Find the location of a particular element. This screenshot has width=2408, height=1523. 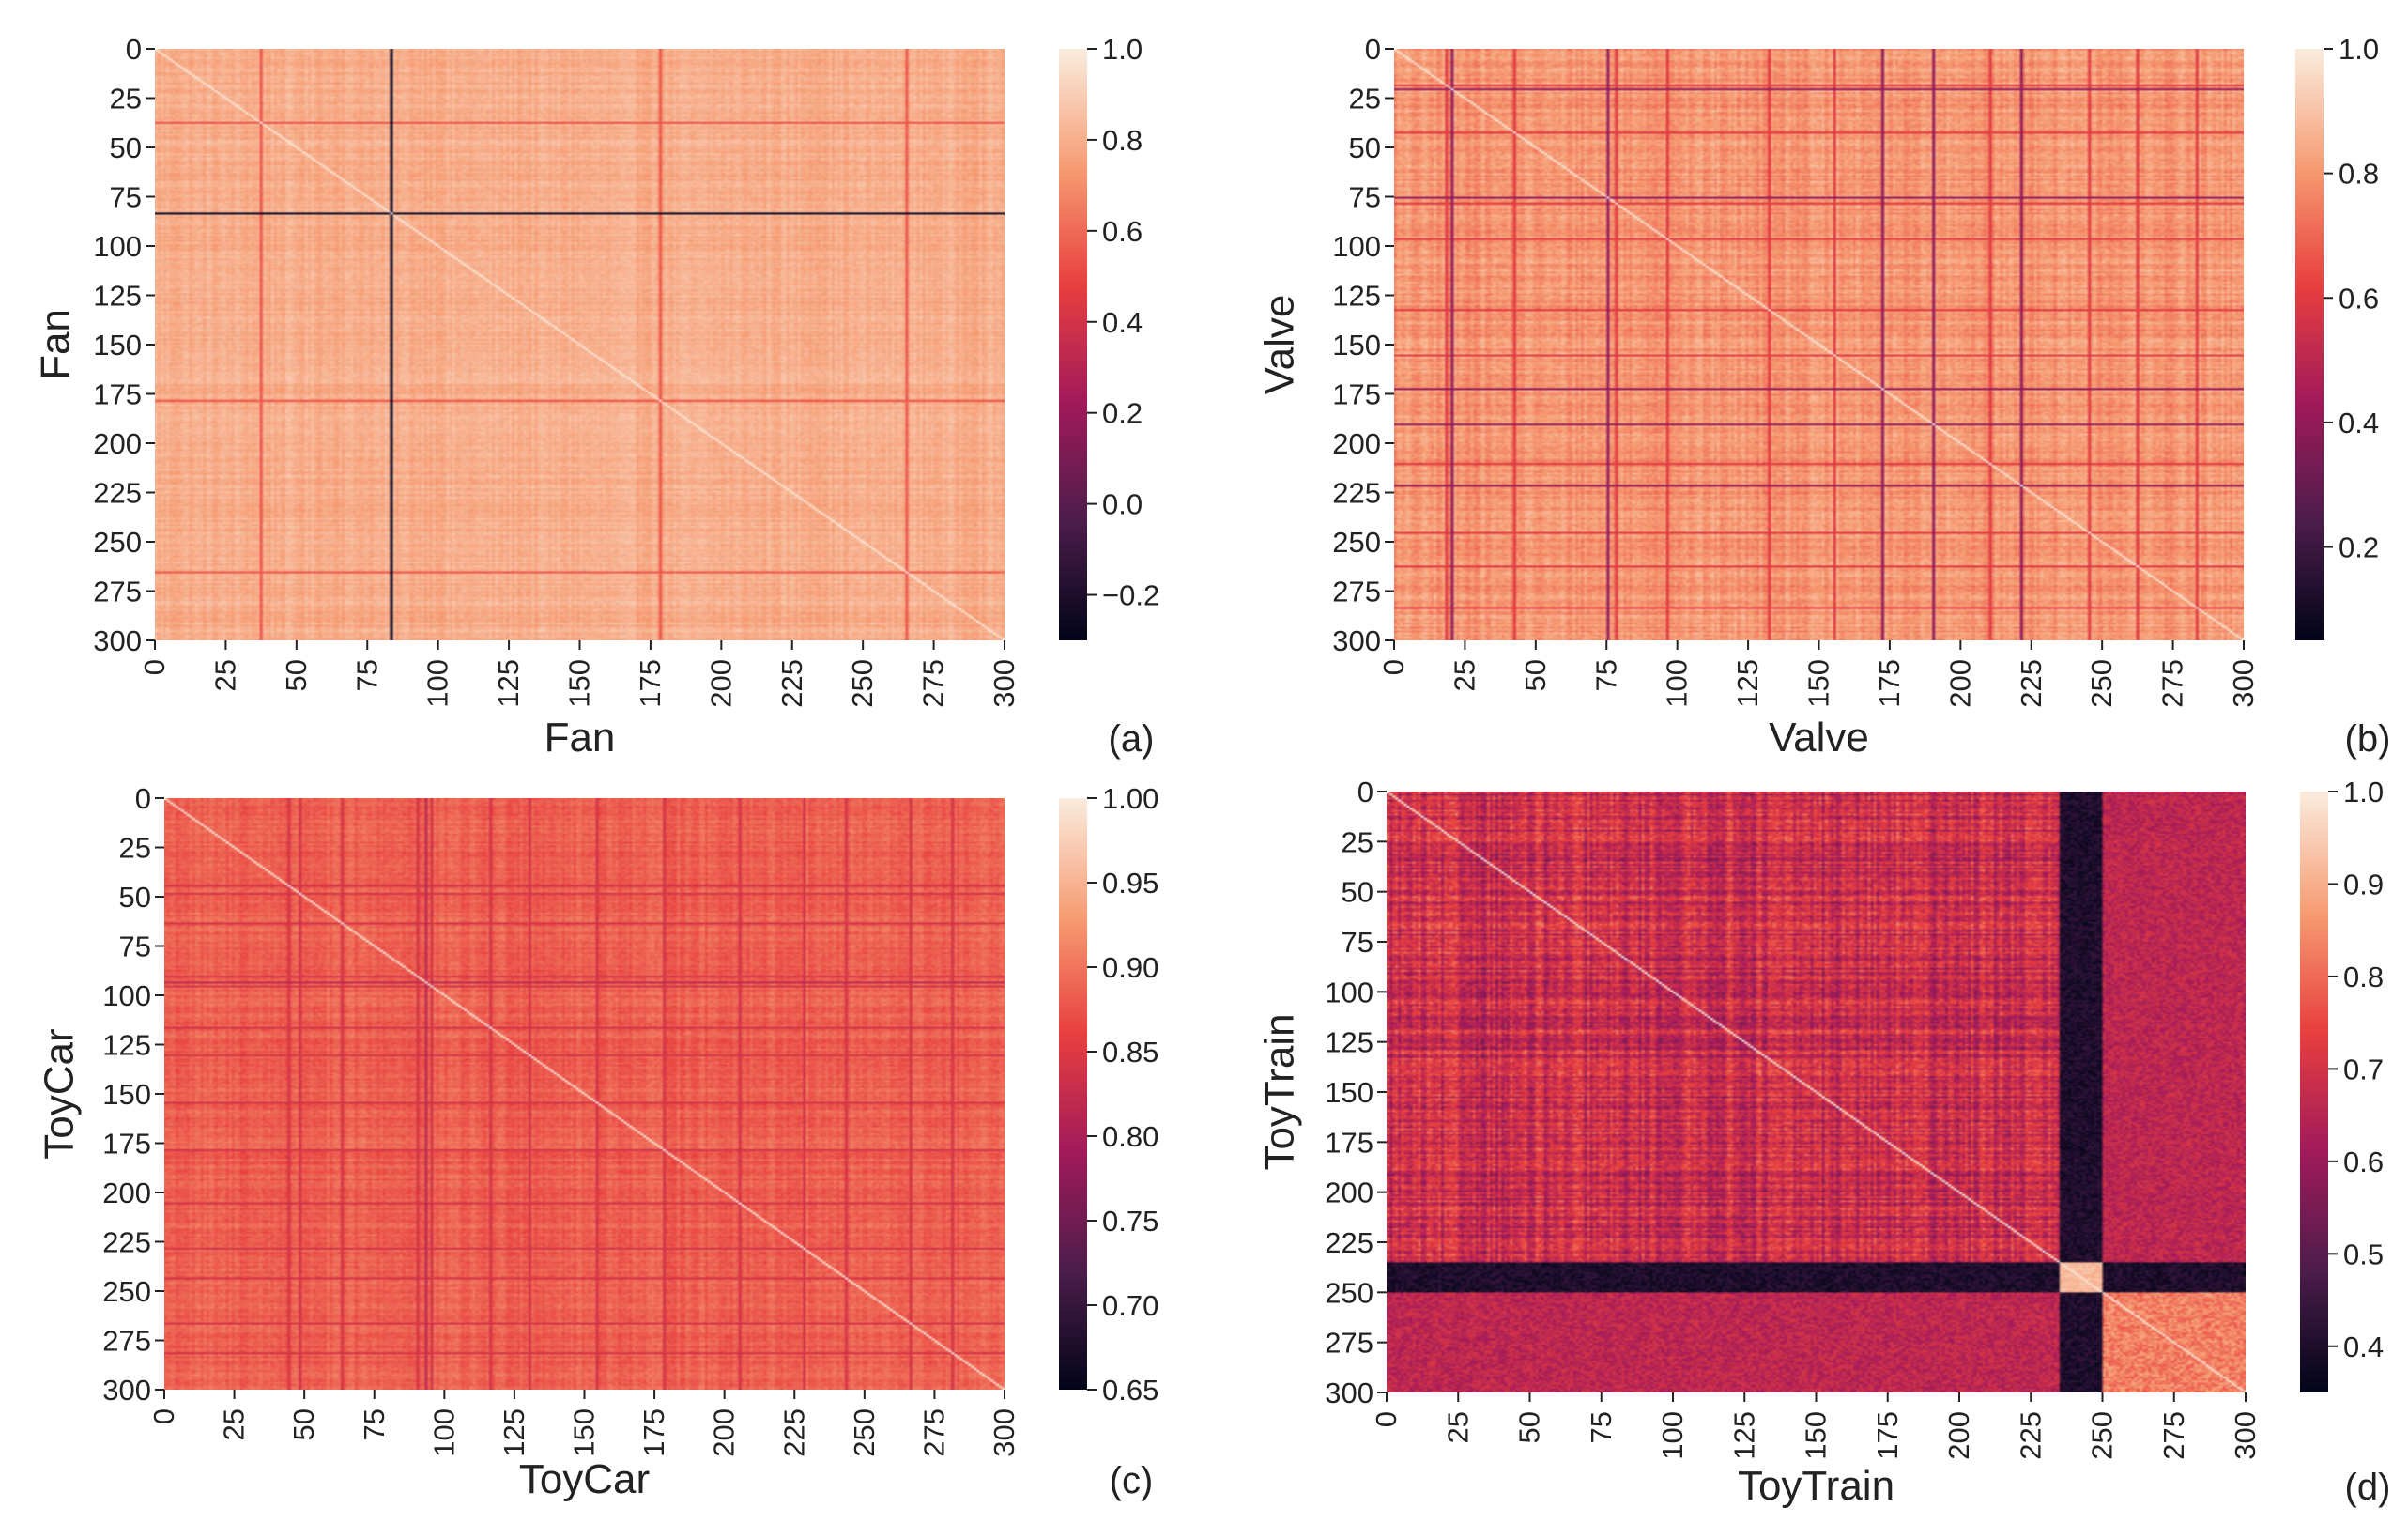

x-ticks-b: 0 25 50 75 100 125 150 175 200 225 250 275 300 is located at coordinates (1818, 674).